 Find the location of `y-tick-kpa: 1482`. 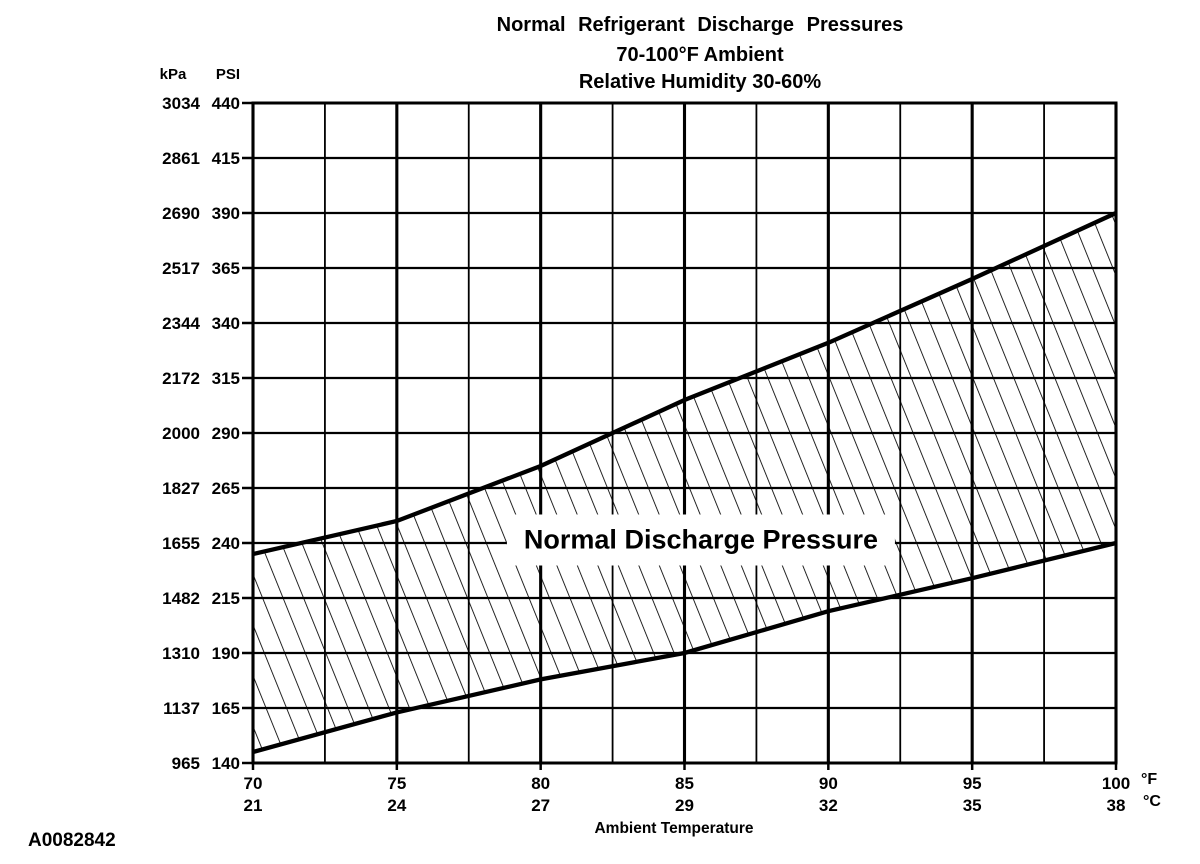

y-tick-kpa: 1482 is located at coordinates (181, 598).